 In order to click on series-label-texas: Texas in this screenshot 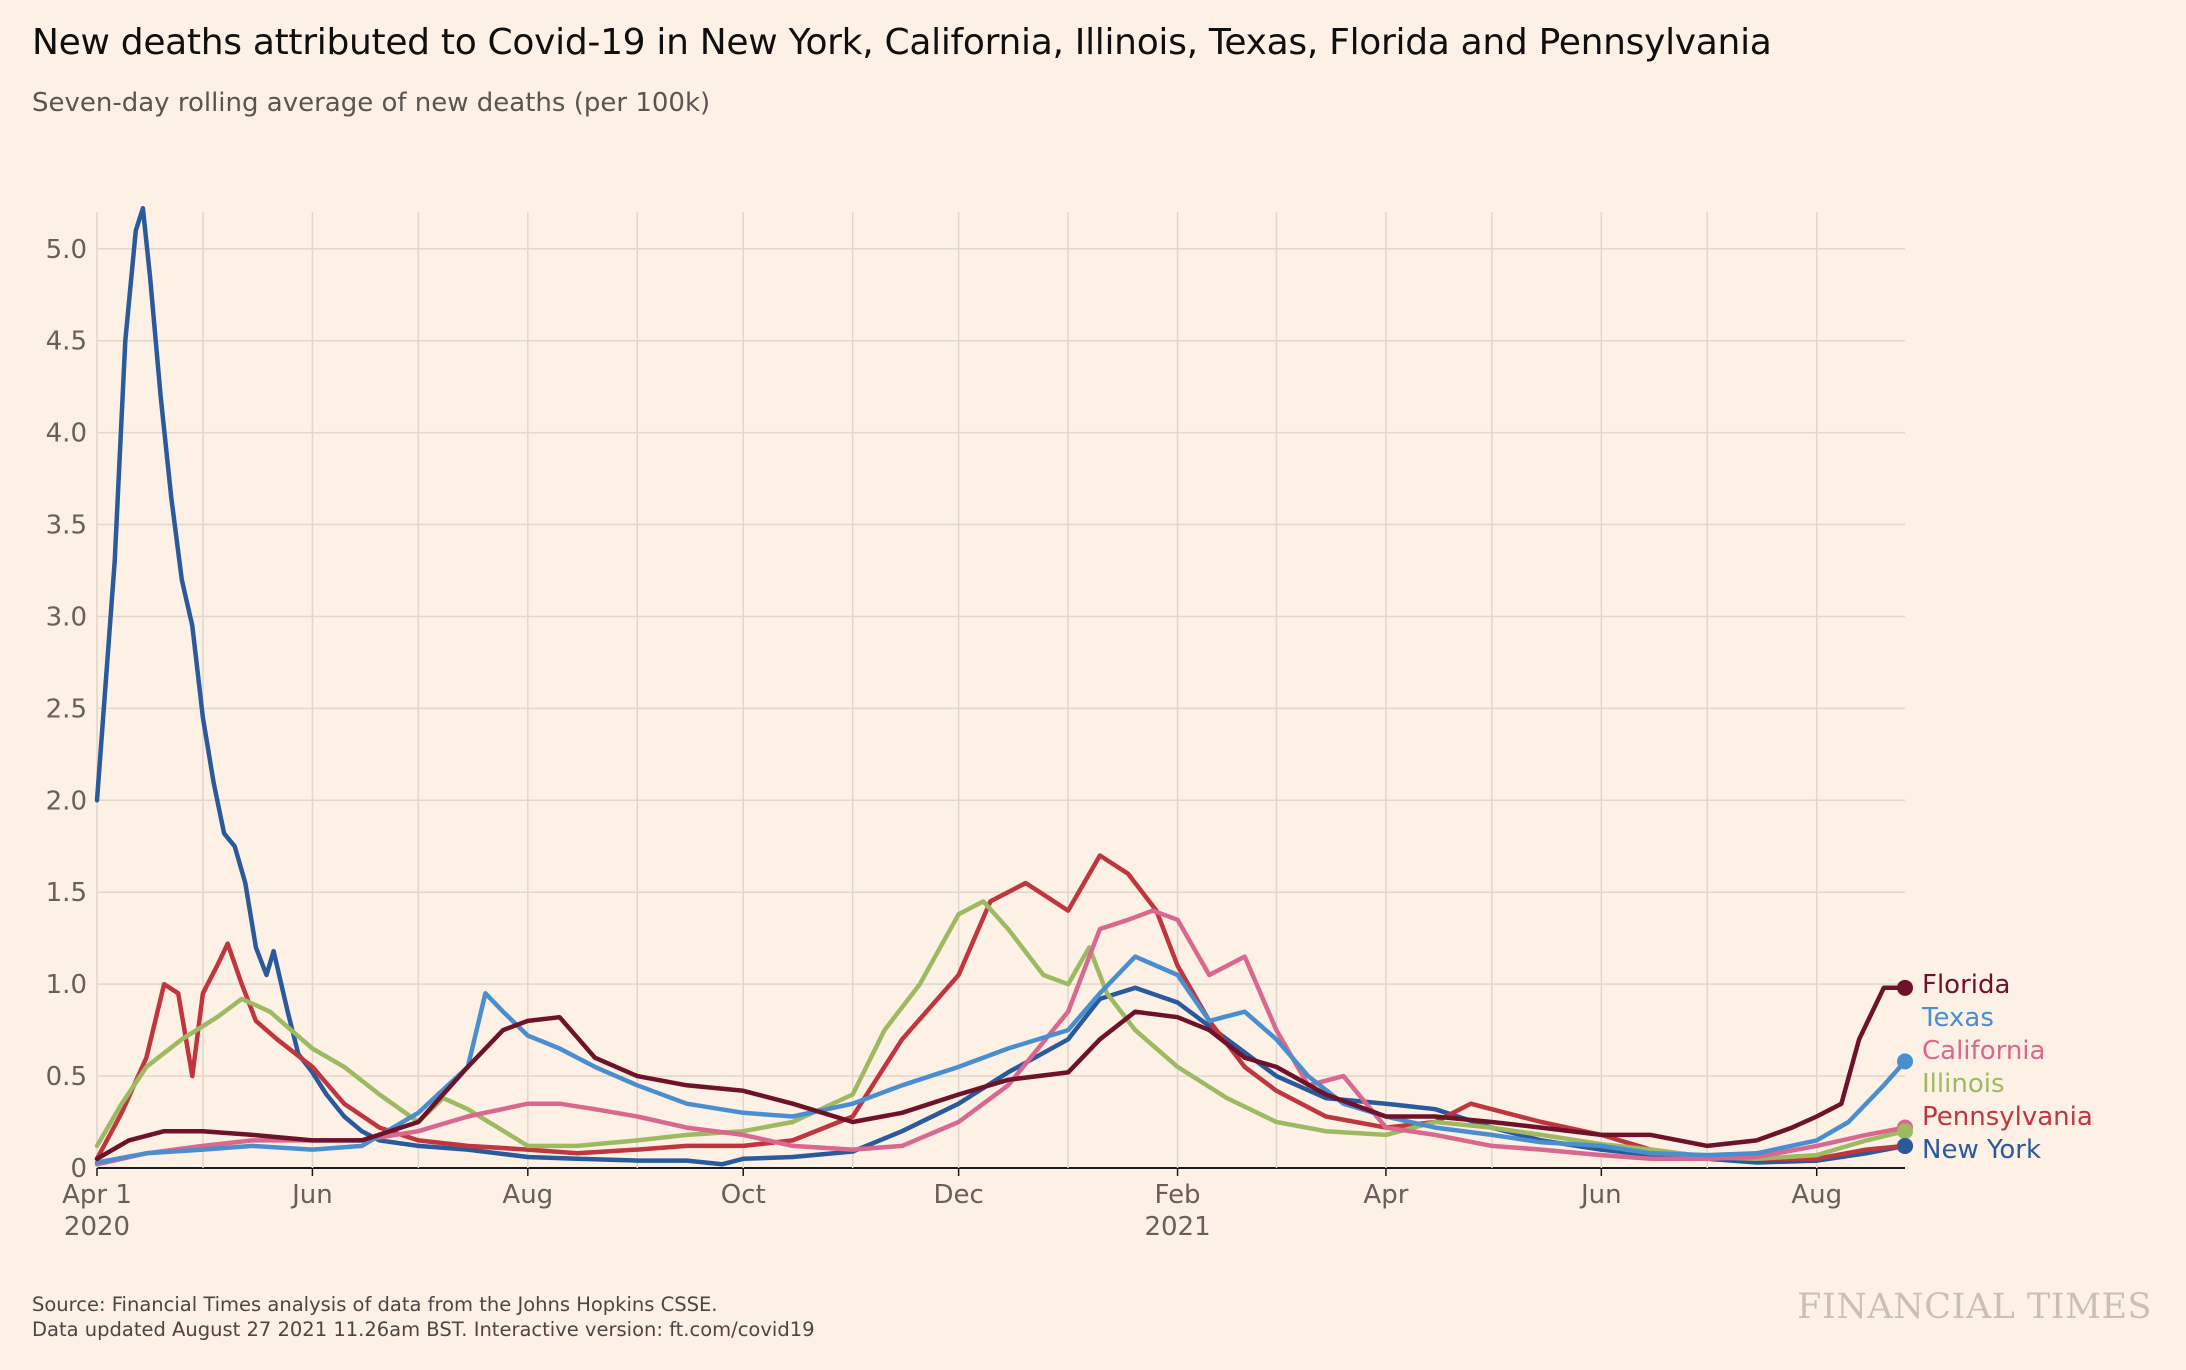, I will do `click(1957, 1018)`.